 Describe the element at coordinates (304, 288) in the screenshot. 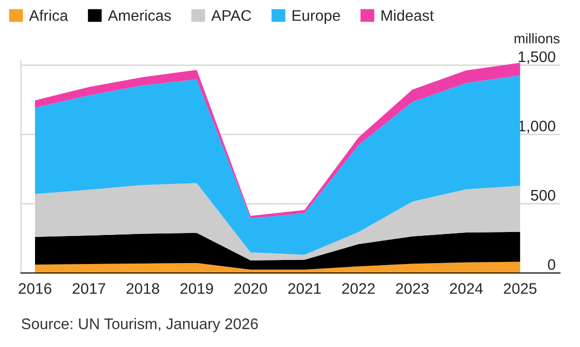

I see `x-tick-label: 2021` at that location.